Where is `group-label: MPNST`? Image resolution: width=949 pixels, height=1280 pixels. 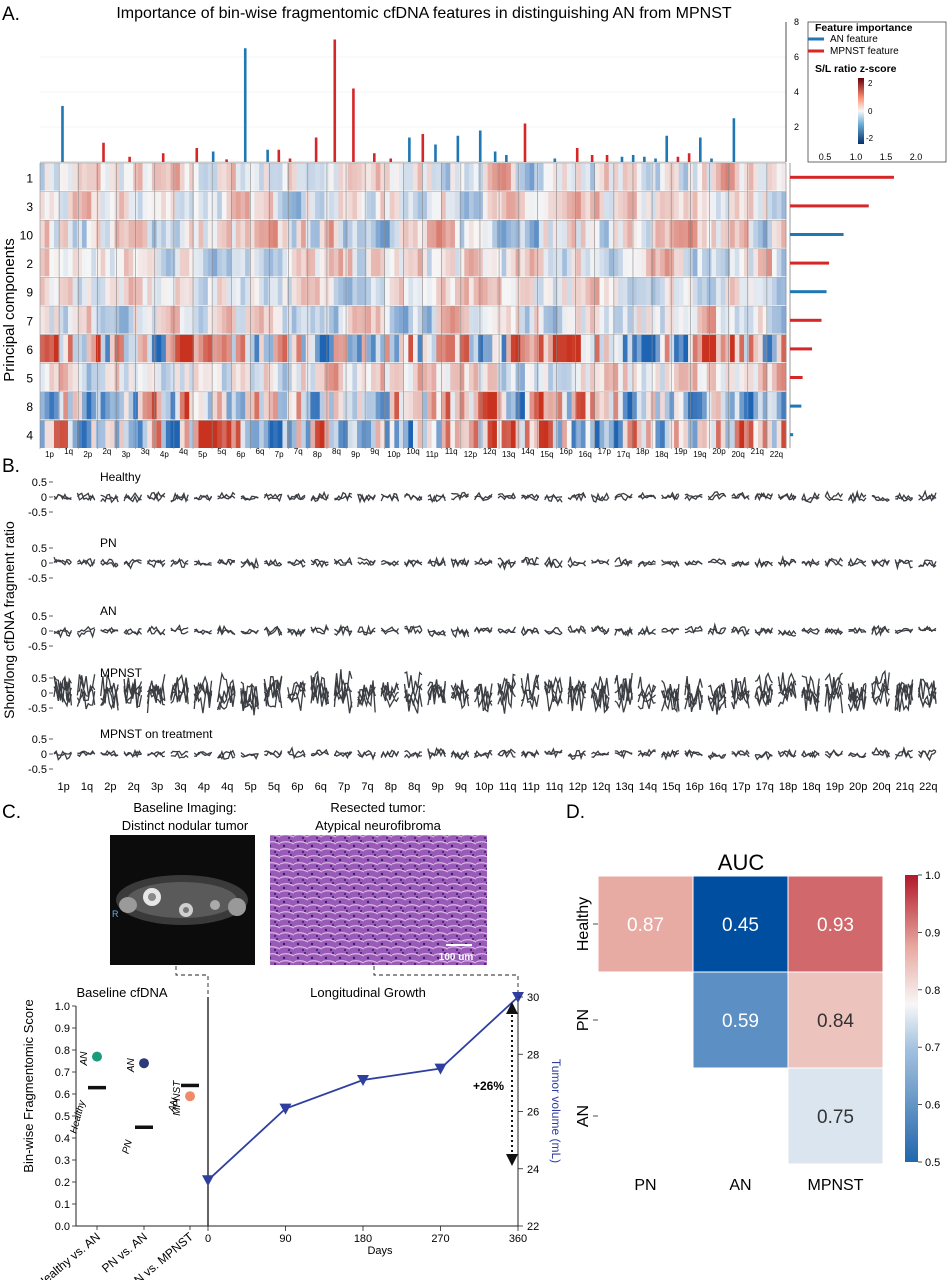
group-label: MPNST is located at coordinates (121, 673).